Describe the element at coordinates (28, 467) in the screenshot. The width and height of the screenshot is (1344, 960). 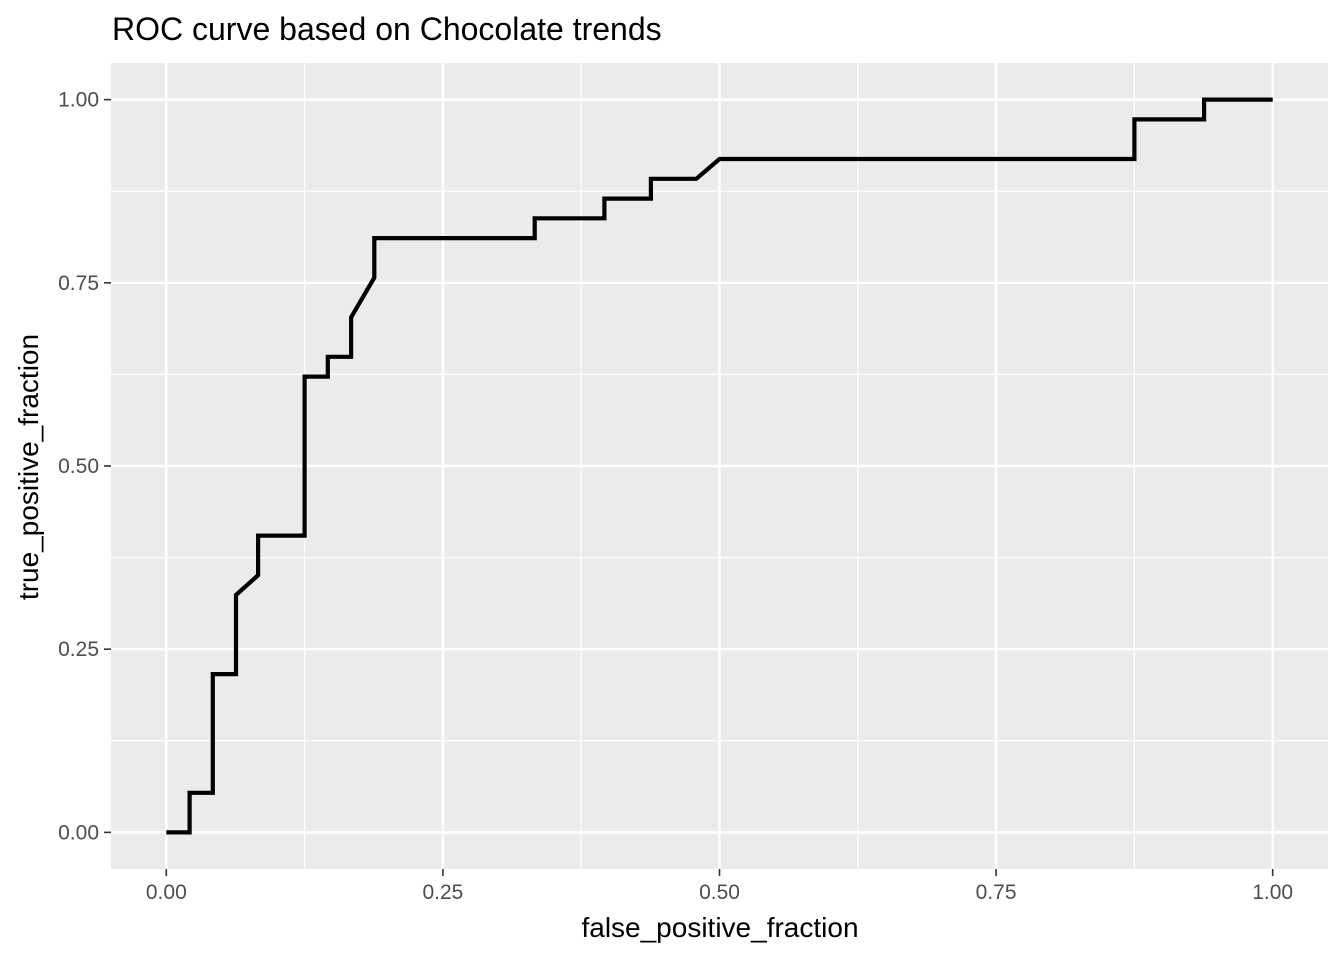
I see `y-axis-title: true_positive_fraction` at that location.